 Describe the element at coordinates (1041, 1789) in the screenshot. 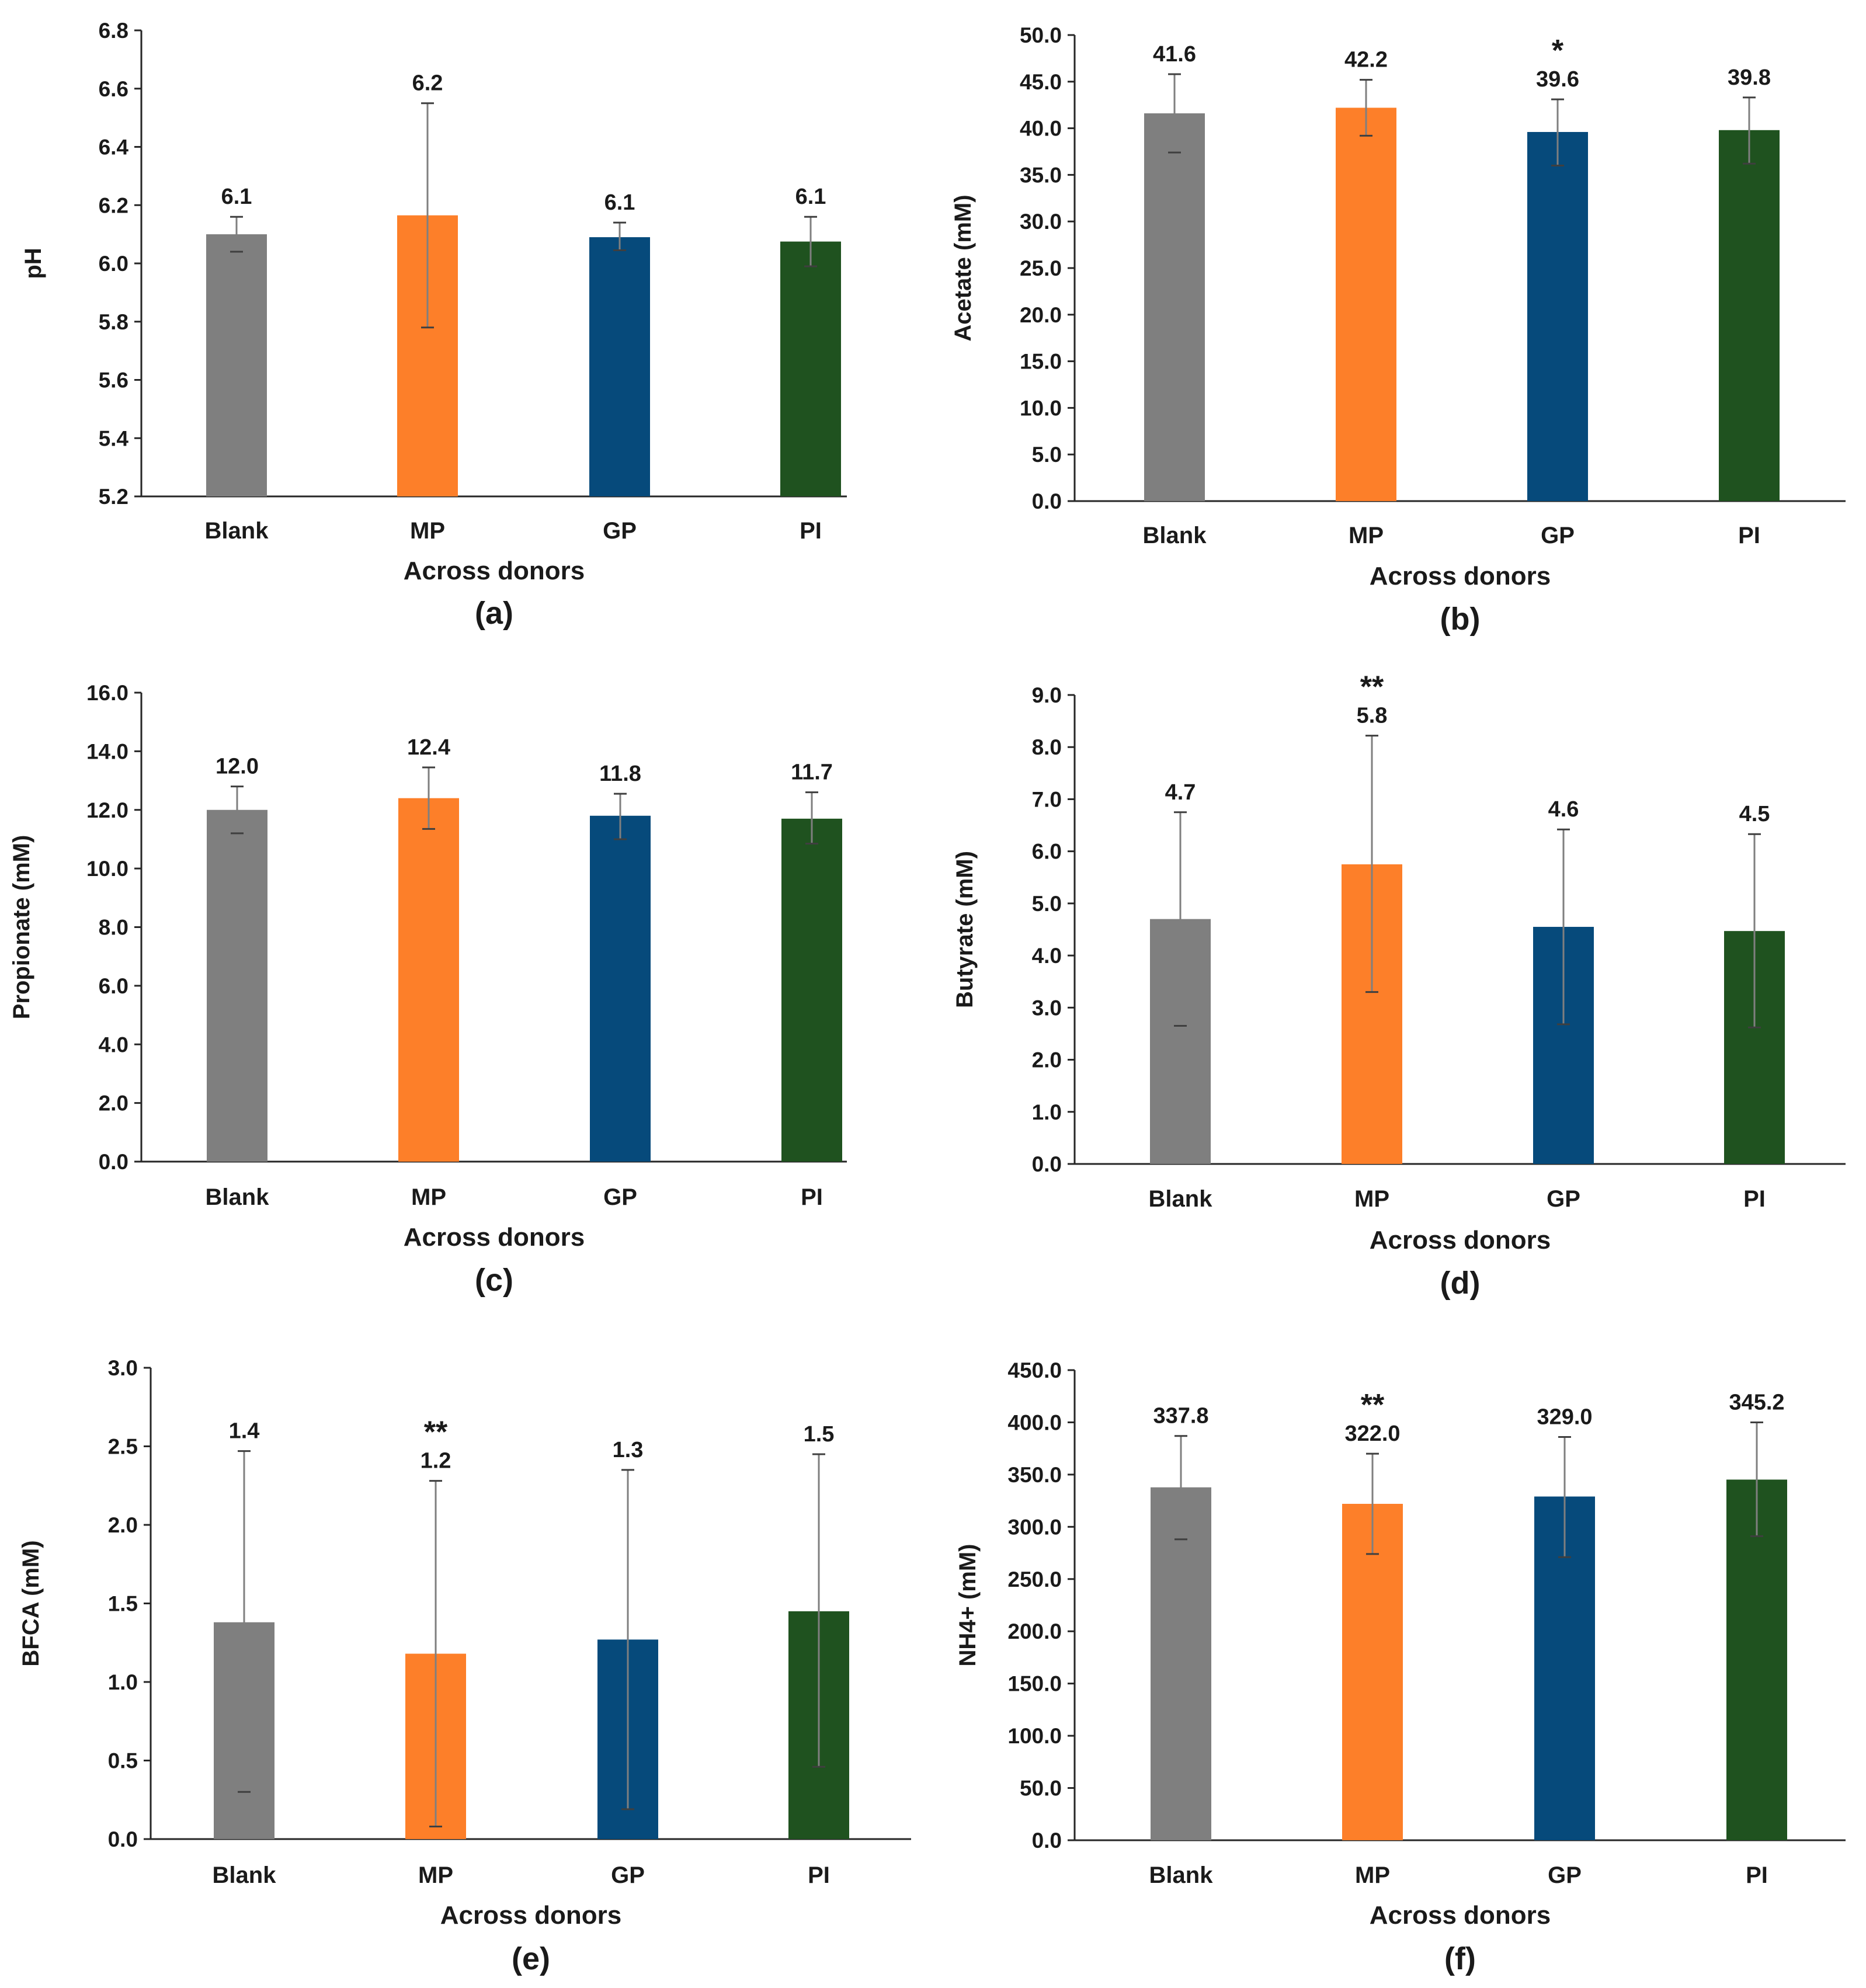

I see `y-tick-label: 50.0` at that location.